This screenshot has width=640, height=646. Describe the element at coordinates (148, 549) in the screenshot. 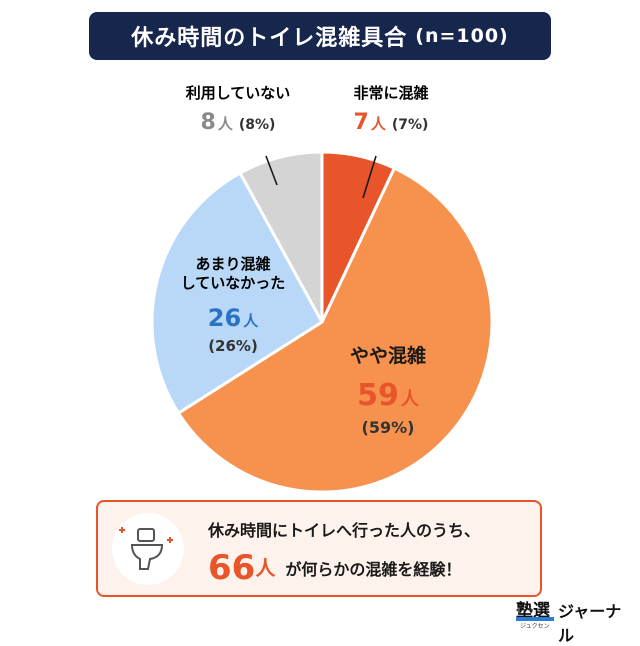

I see `toilet-icon` at that location.